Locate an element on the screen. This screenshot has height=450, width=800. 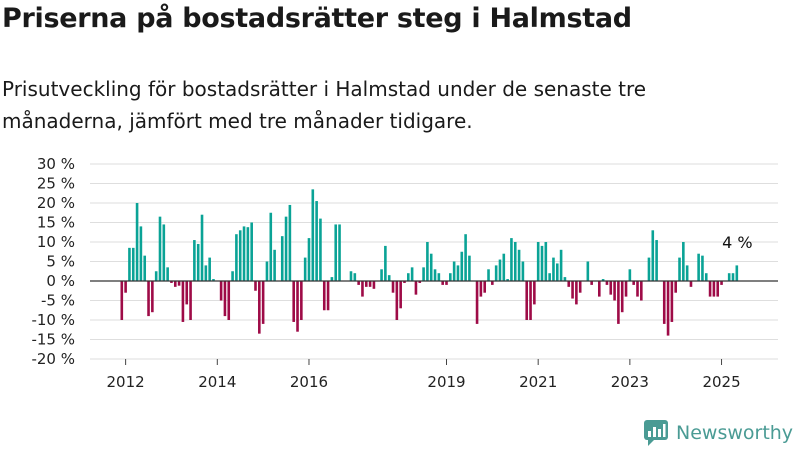
last-value-annotation: 4 % is located at coordinates (737, 242).